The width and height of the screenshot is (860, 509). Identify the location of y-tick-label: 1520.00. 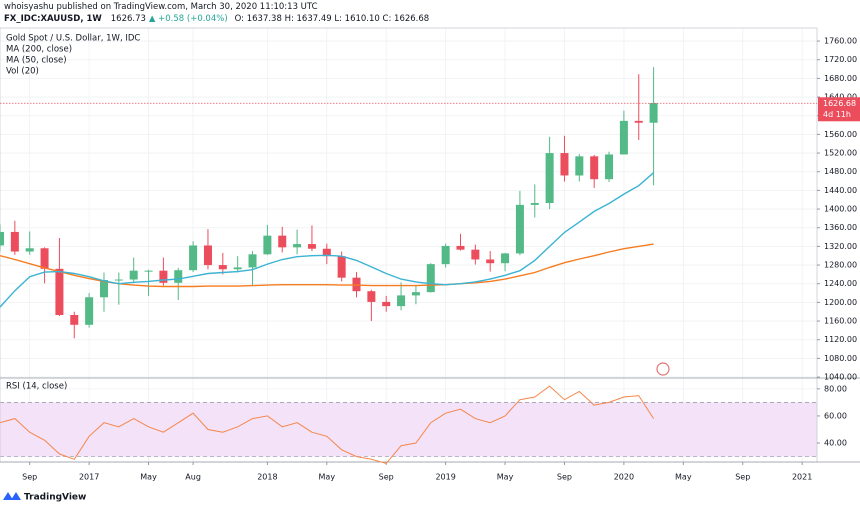
(840, 153).